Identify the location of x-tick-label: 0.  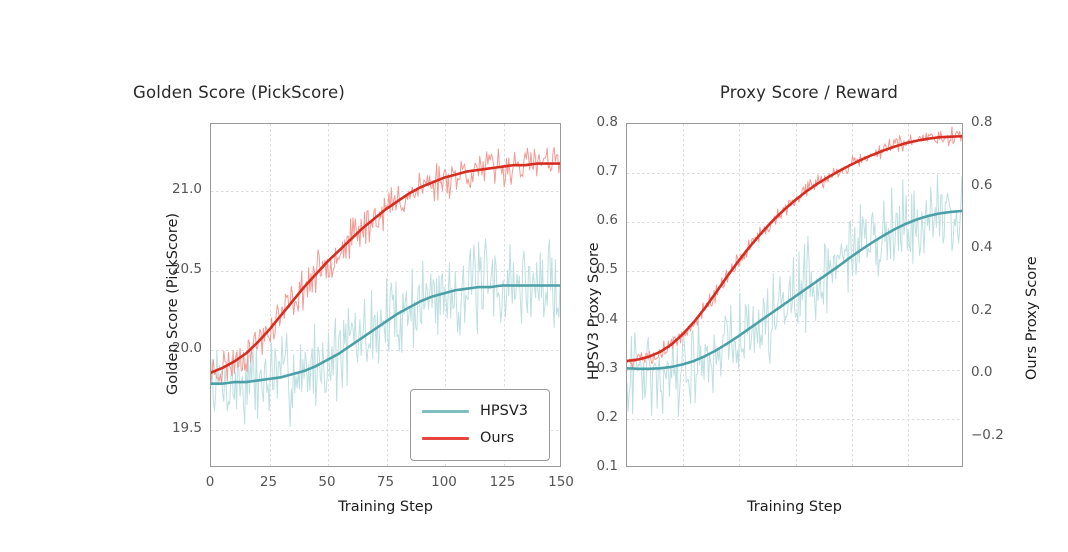
(210, 482).